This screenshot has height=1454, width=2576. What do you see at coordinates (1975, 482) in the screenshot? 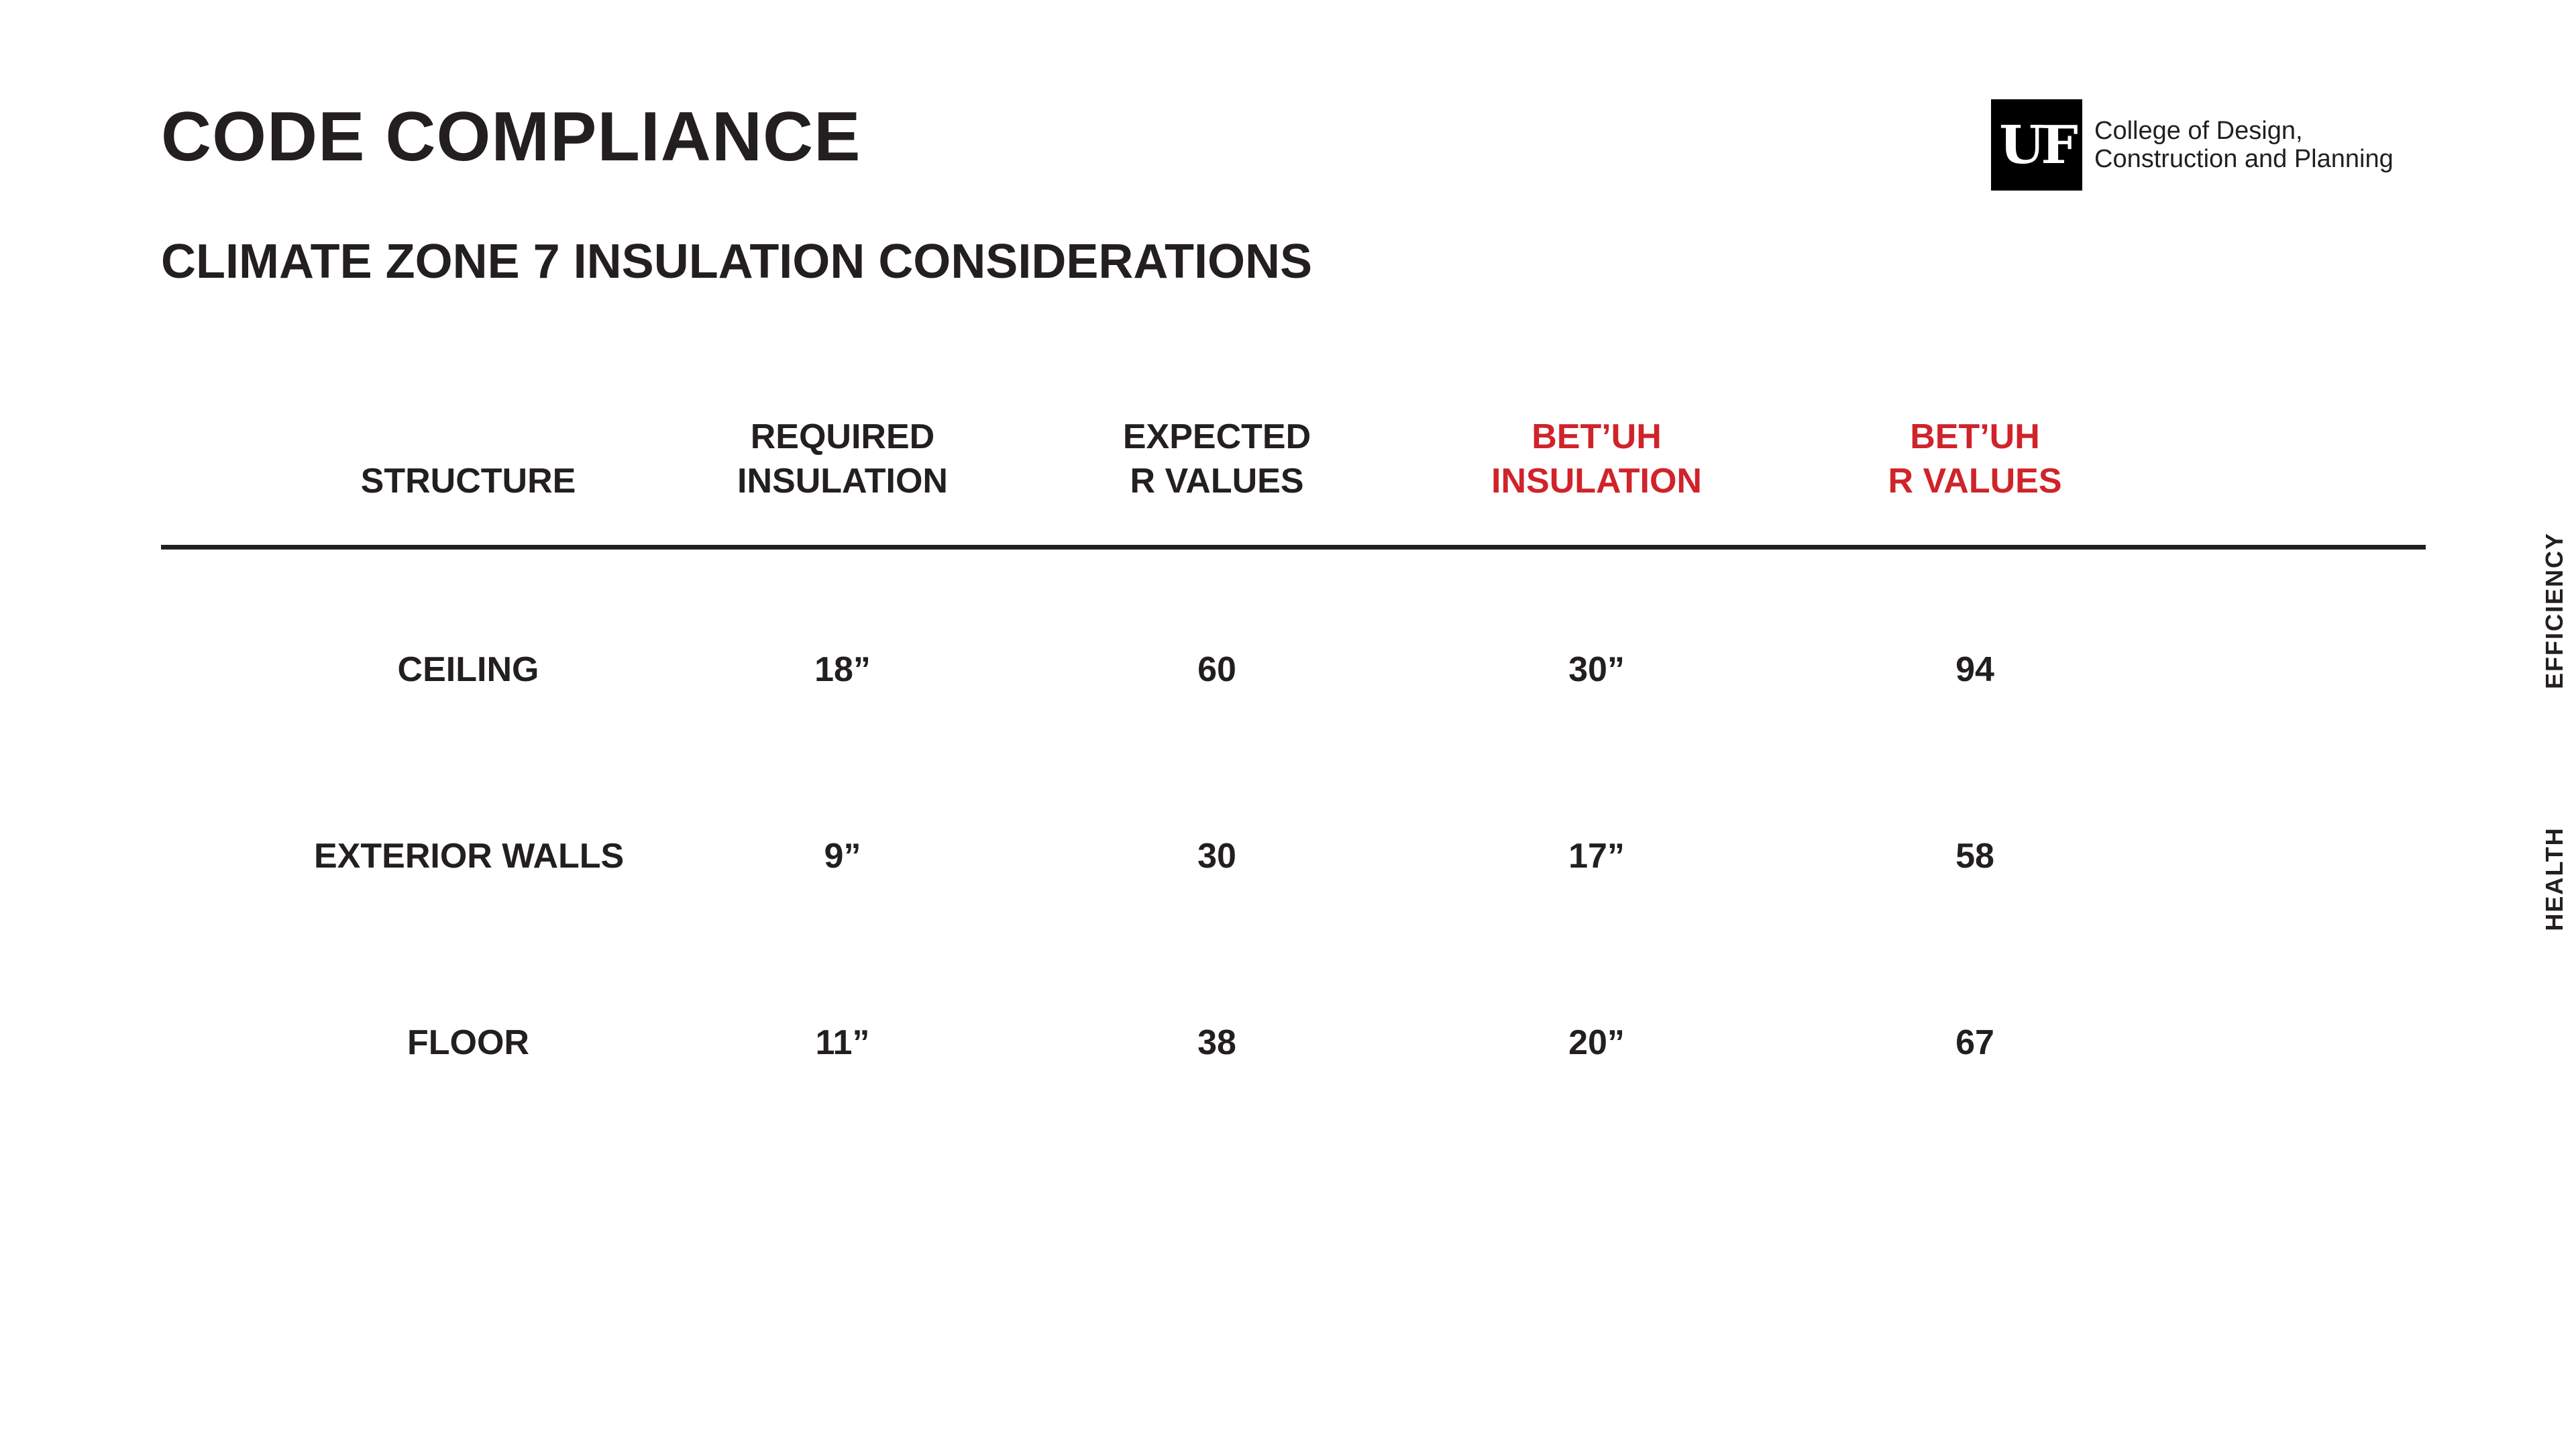
I see `header-betuh-r-line-2: R VALUES` at bounding box center [1975, 482].